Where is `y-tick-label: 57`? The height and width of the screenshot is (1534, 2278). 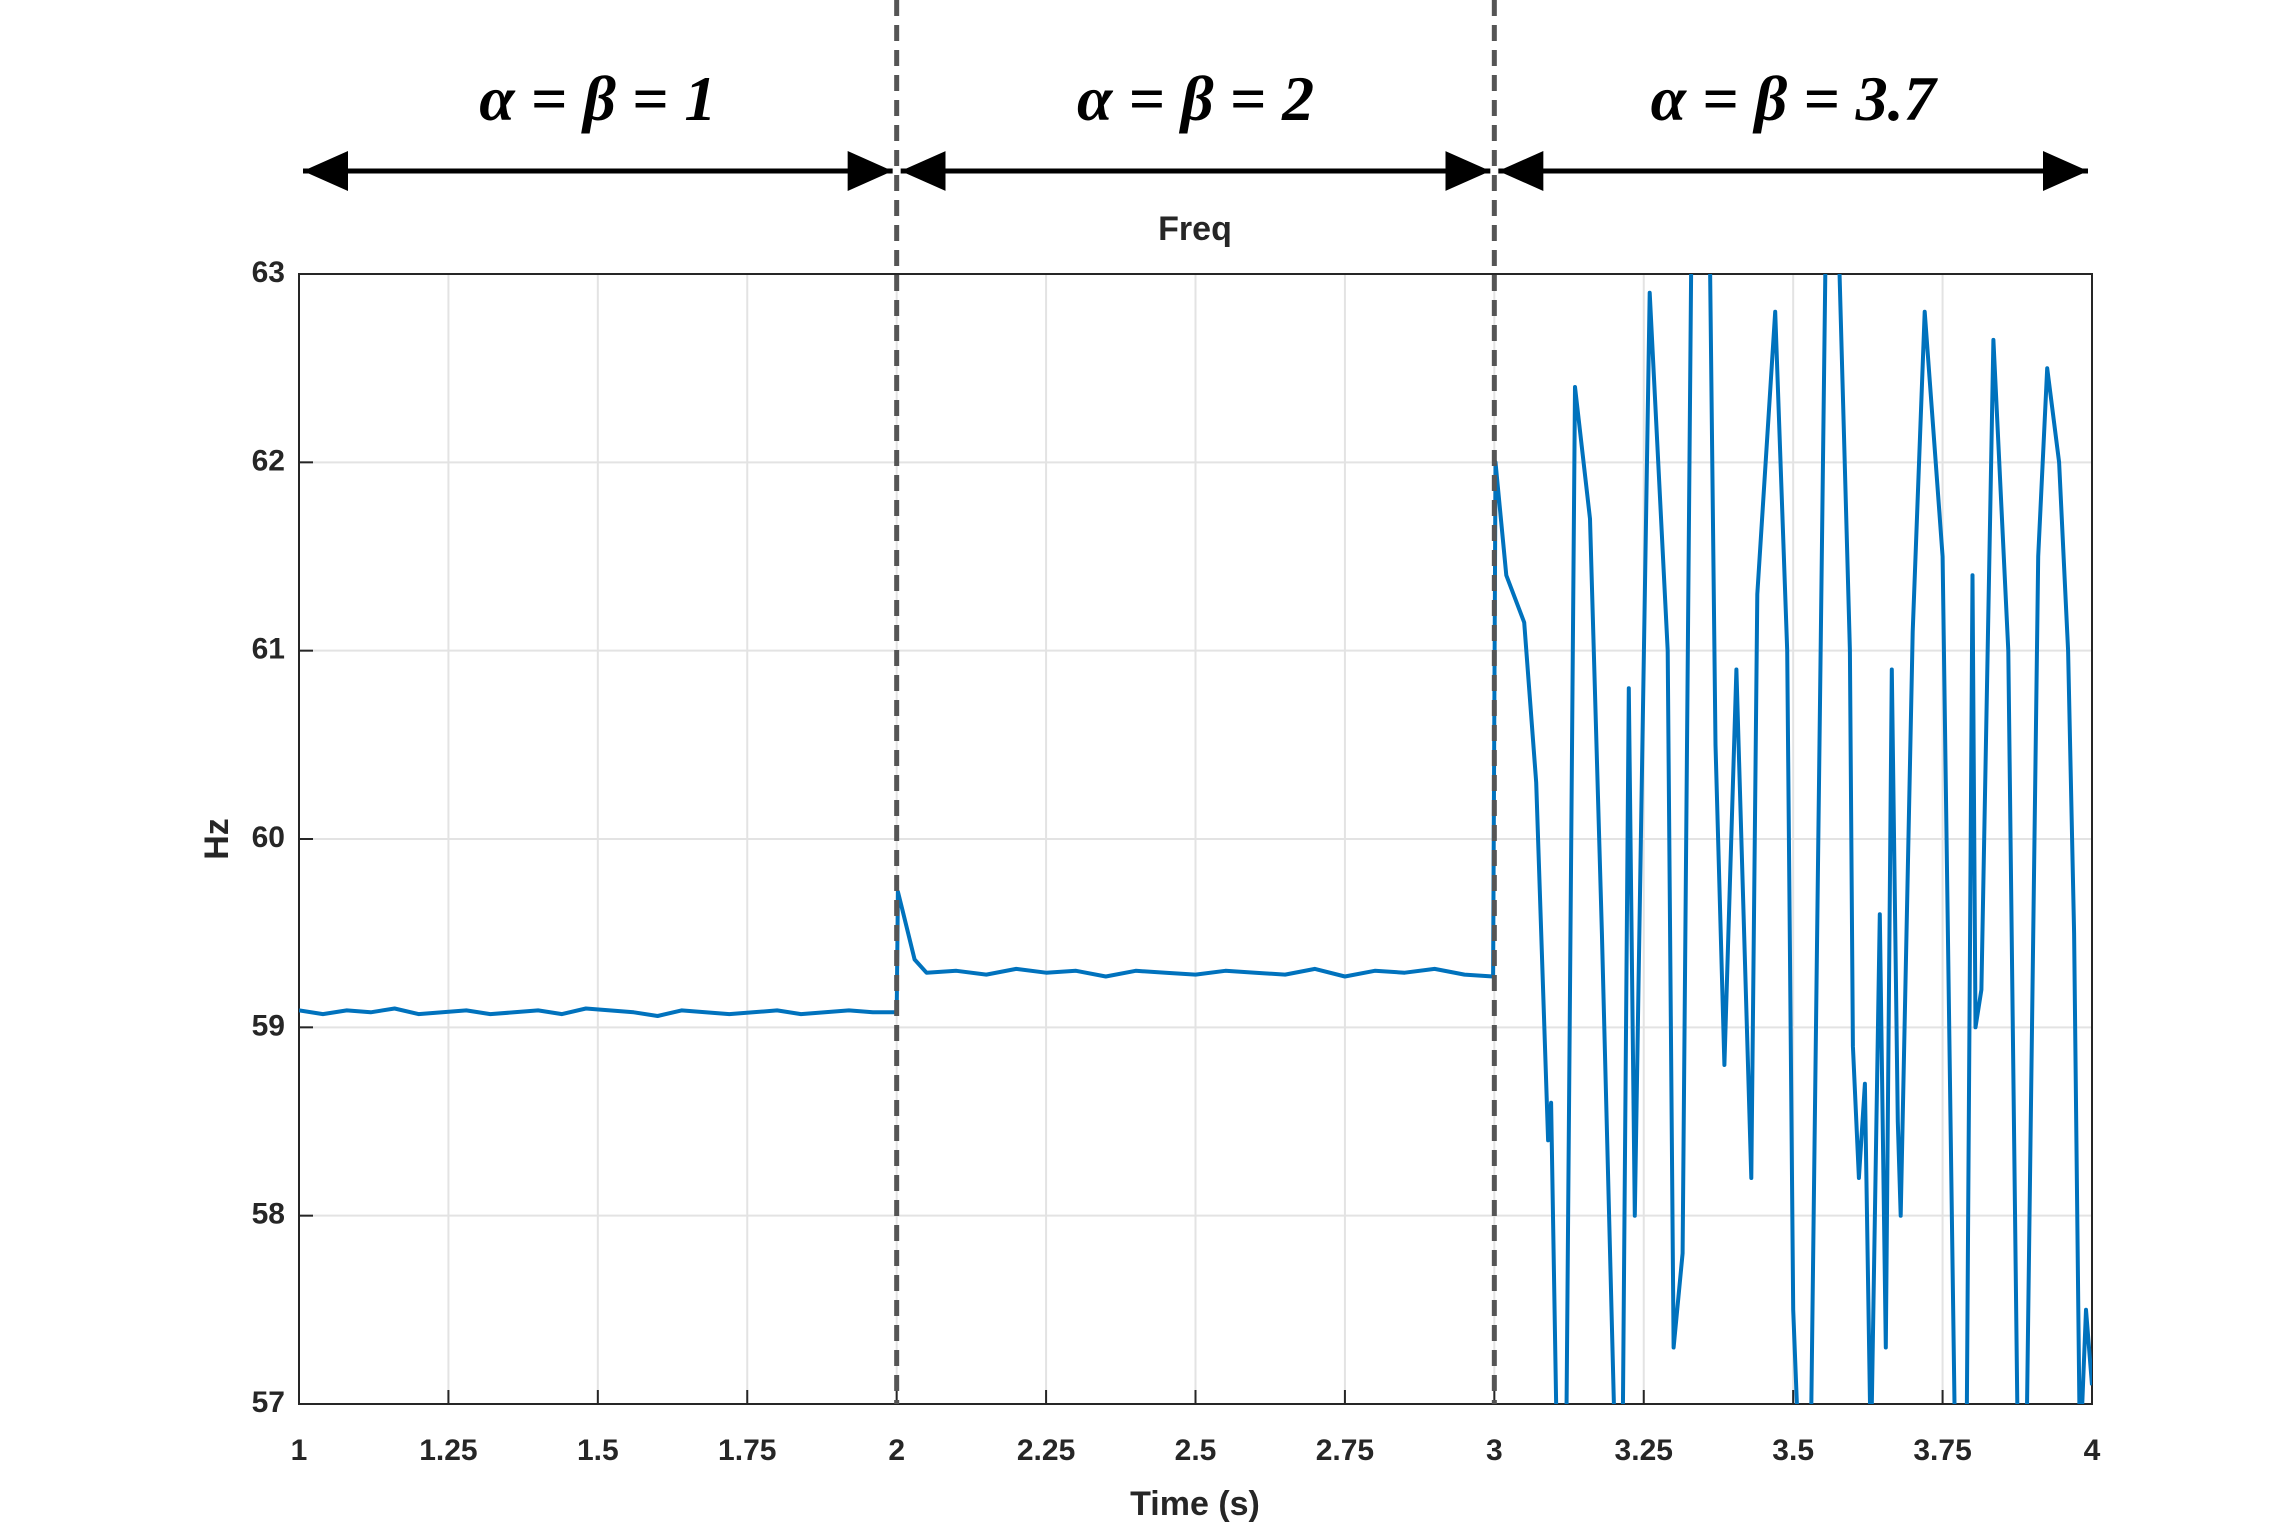
y-tick-label: 57 is located at coordinates (268, 1402).